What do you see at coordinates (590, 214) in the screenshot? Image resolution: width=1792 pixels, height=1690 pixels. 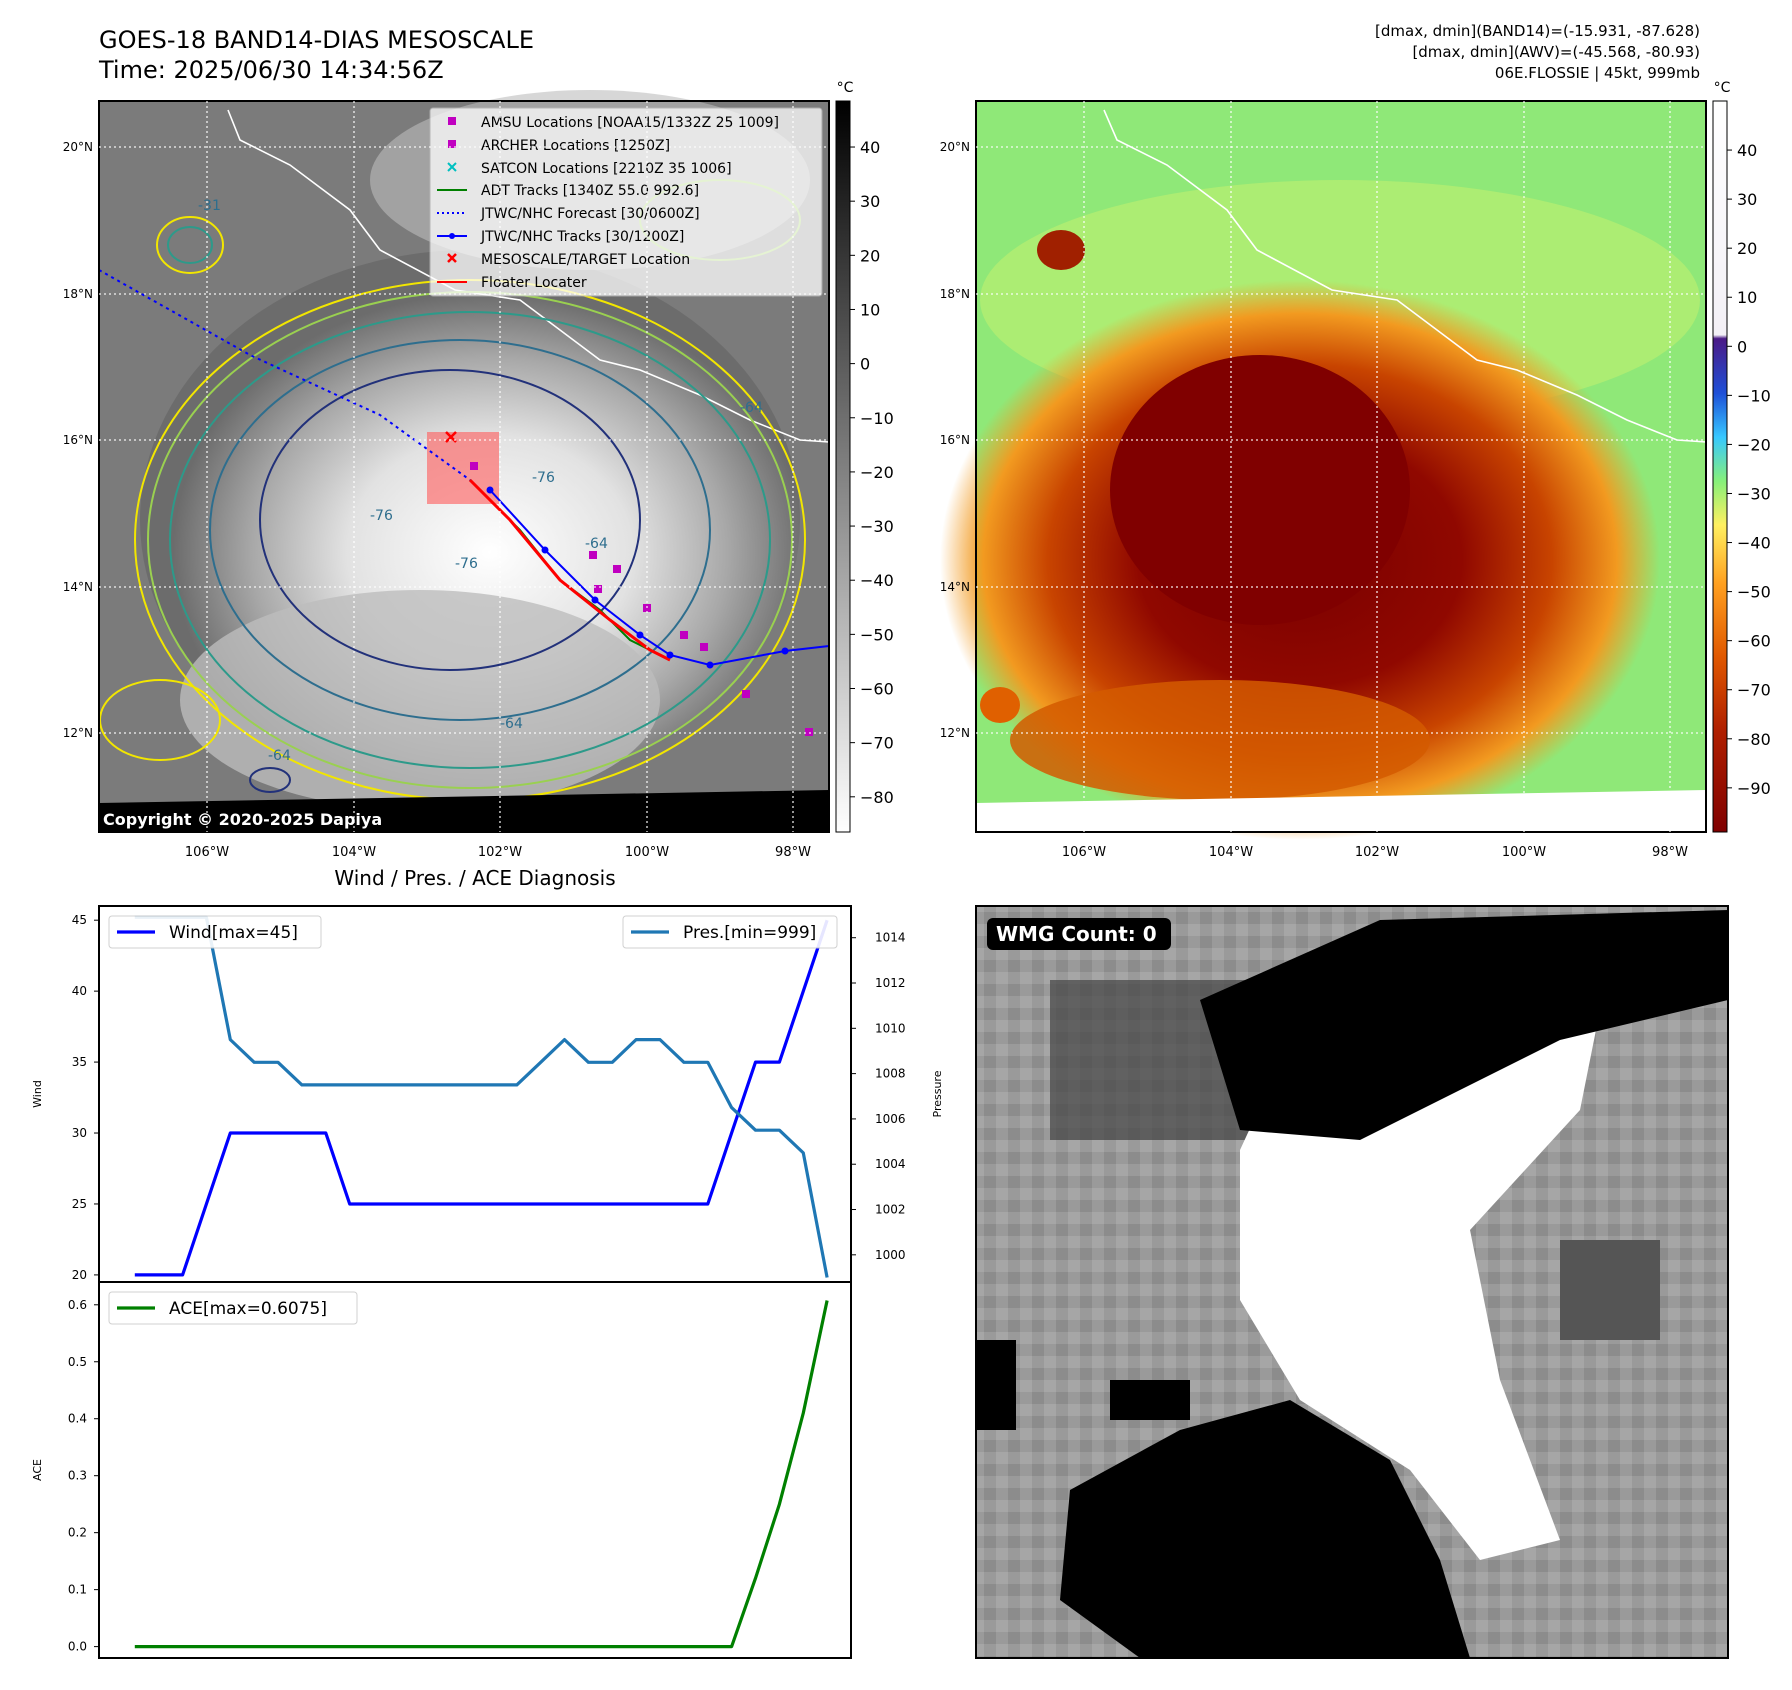 I see `legend-jtwc-forecast-label: JTWC/NHC Forecast [30/0600Z]` at bounding box center [590, 214].